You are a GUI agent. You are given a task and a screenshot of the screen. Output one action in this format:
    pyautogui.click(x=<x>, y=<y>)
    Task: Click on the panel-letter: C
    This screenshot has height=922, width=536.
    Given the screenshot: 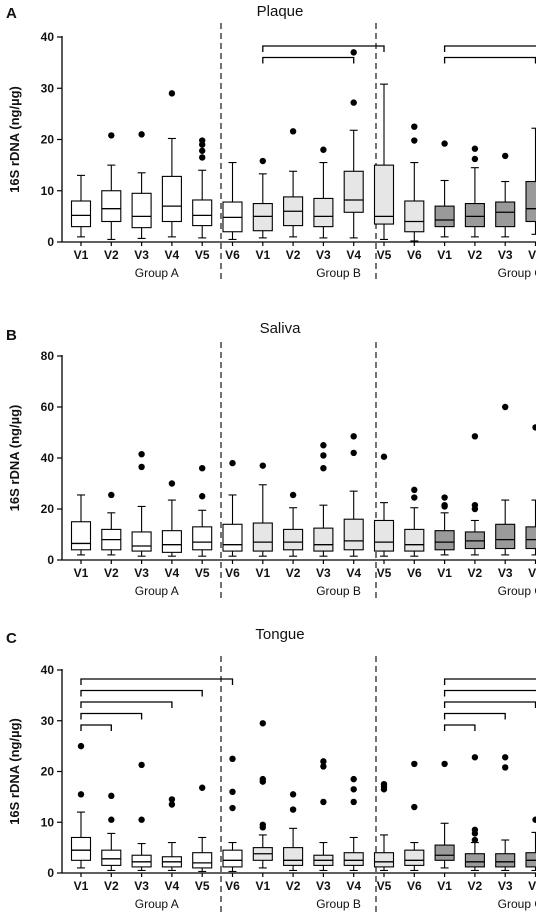 What is the action you would take?
    pyautogui.click(x=11, y=638)
    